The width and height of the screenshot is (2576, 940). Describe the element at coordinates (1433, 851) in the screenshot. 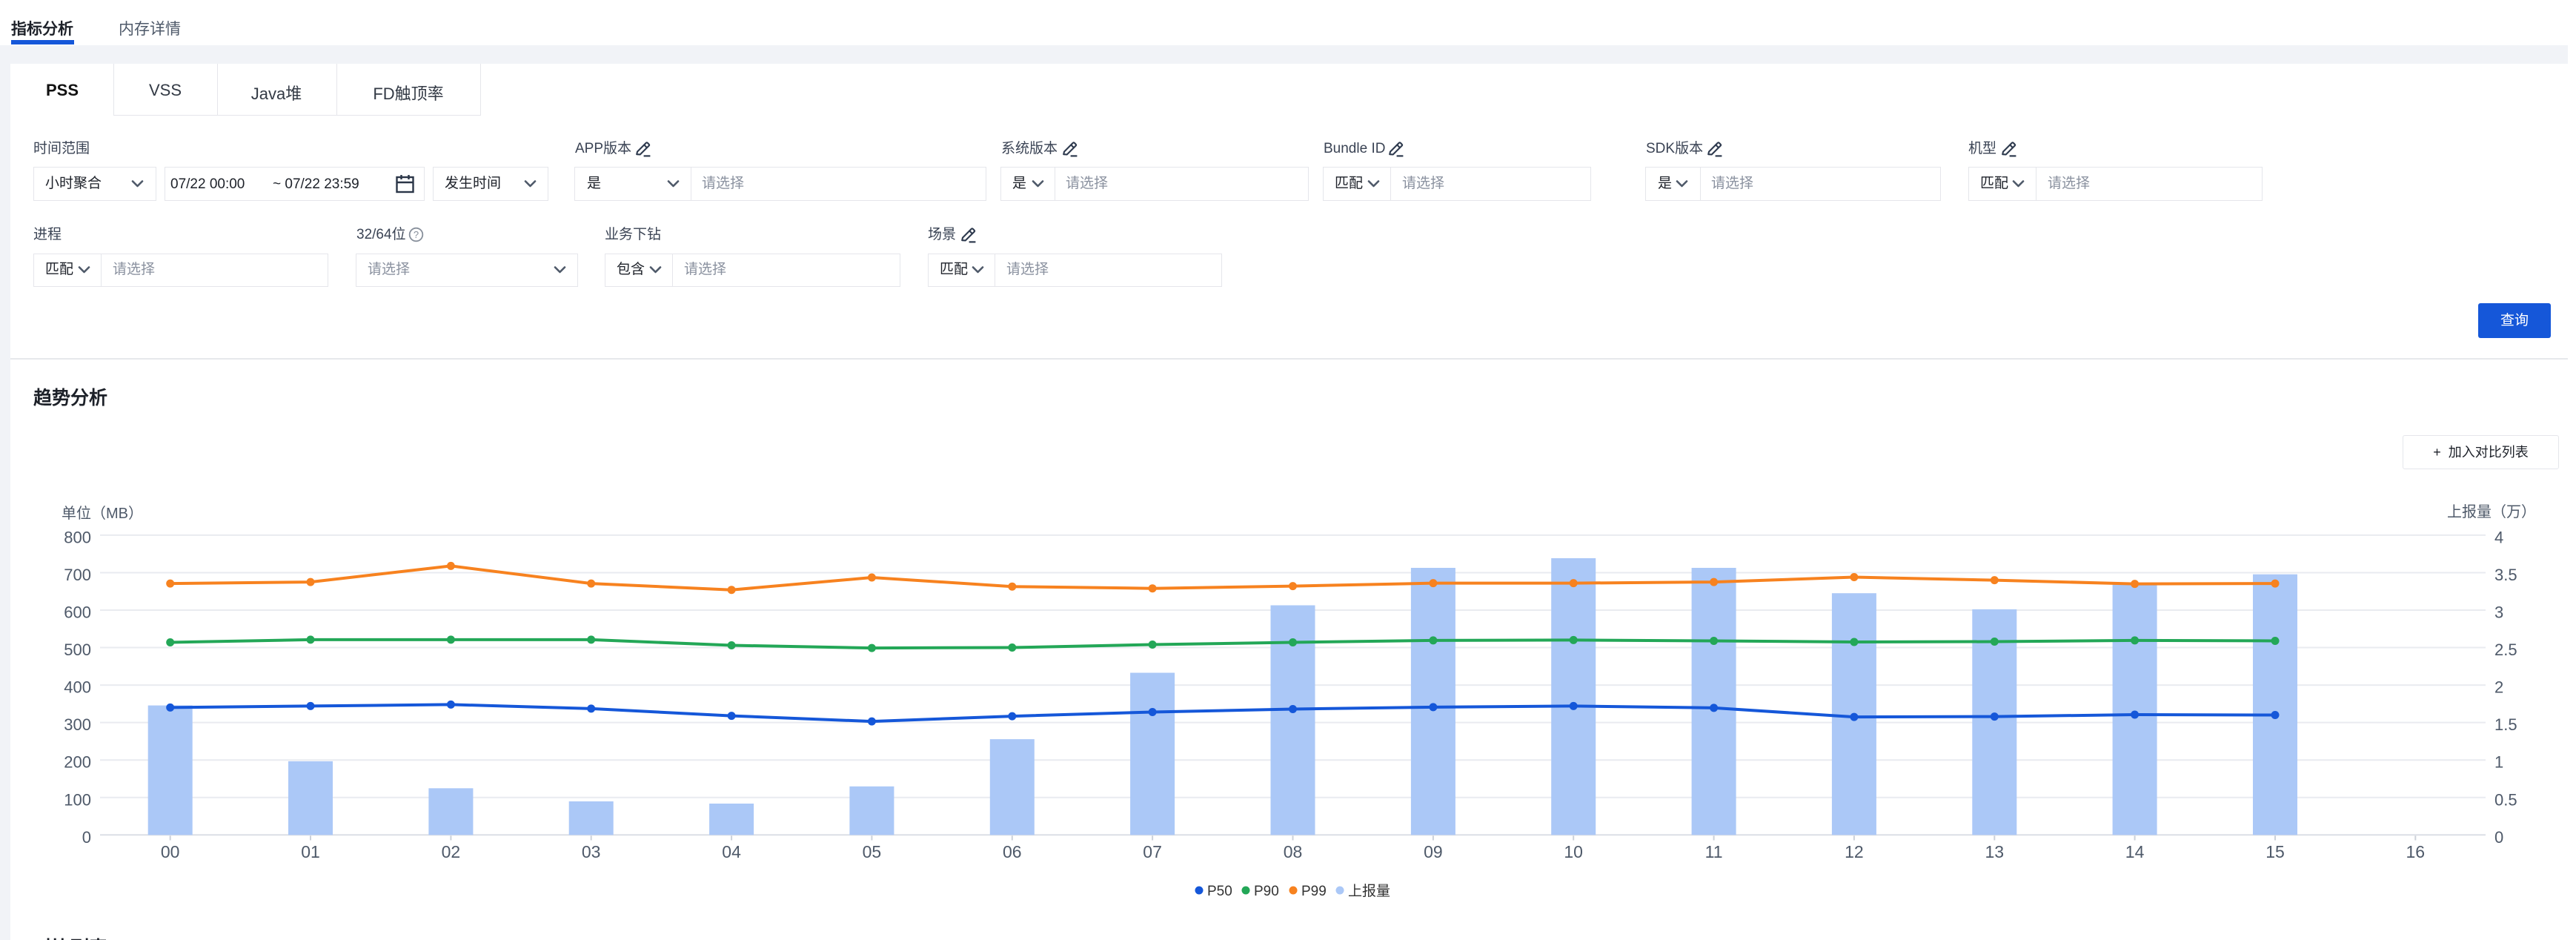

I see `svg-text: 09` at that location.